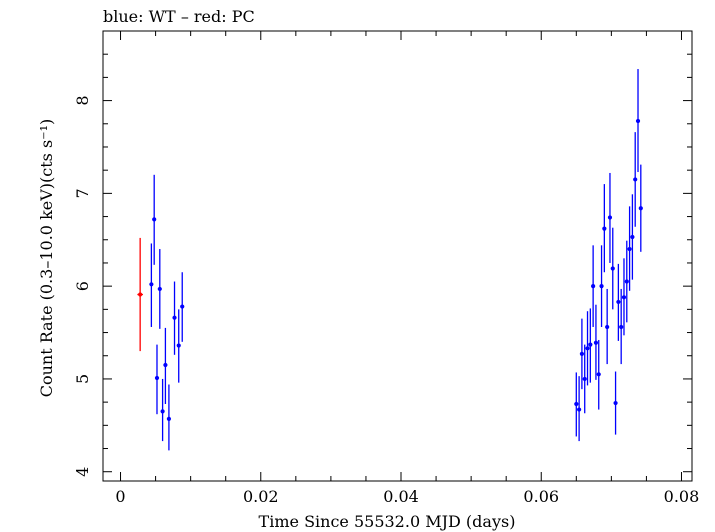 This screenshot has width=715, height=532. Describe the element at coordinates (261, 496) in the screenshot. I see `x-tick-label: 0.02` at that location.